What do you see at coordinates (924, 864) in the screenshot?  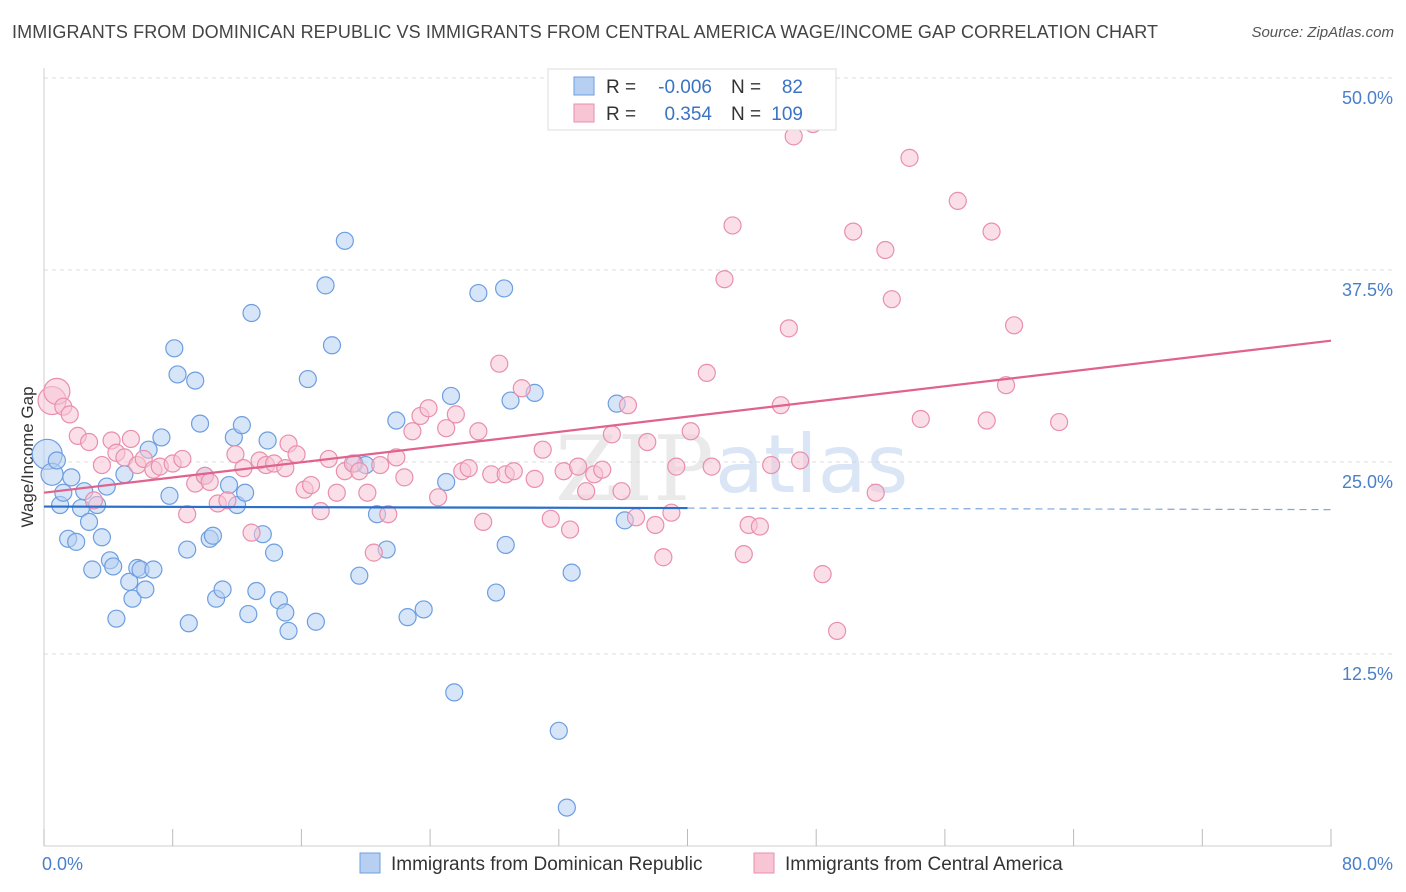 I see `bottom-legend-label-pink: Immigrants from Central America` at bounding box center [924, 864].